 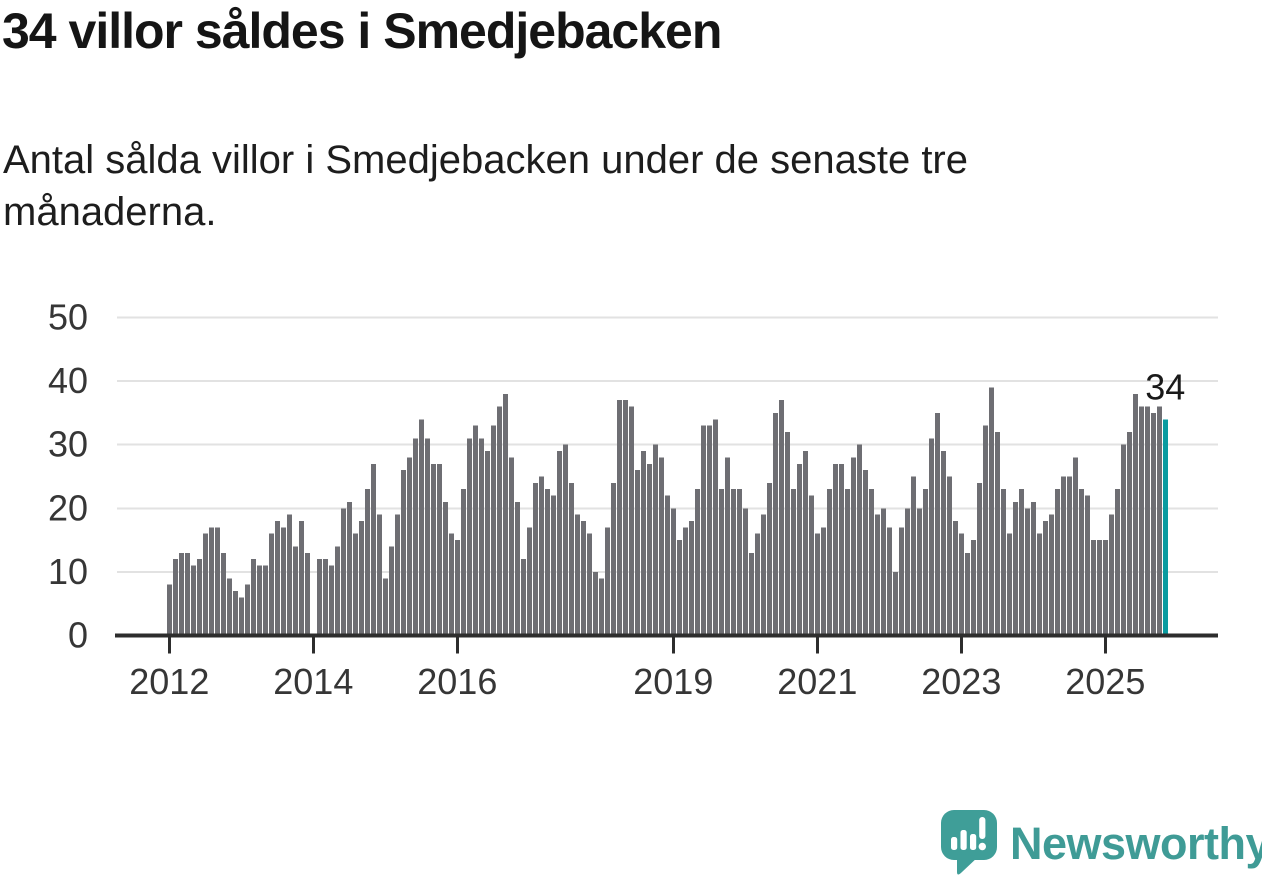 What do you see at coordinates (68, 571) in the screenshot?
I see `y-tick-label-10: 10` at bounding box center [68, 571].